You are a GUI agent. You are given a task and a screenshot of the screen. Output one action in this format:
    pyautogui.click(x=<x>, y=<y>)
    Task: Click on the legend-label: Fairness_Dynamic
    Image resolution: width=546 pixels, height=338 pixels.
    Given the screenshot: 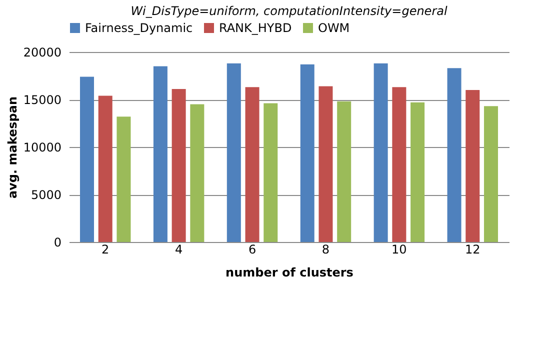 What is the action you would take?
    pyautogui.click(x=139, y=28)
    